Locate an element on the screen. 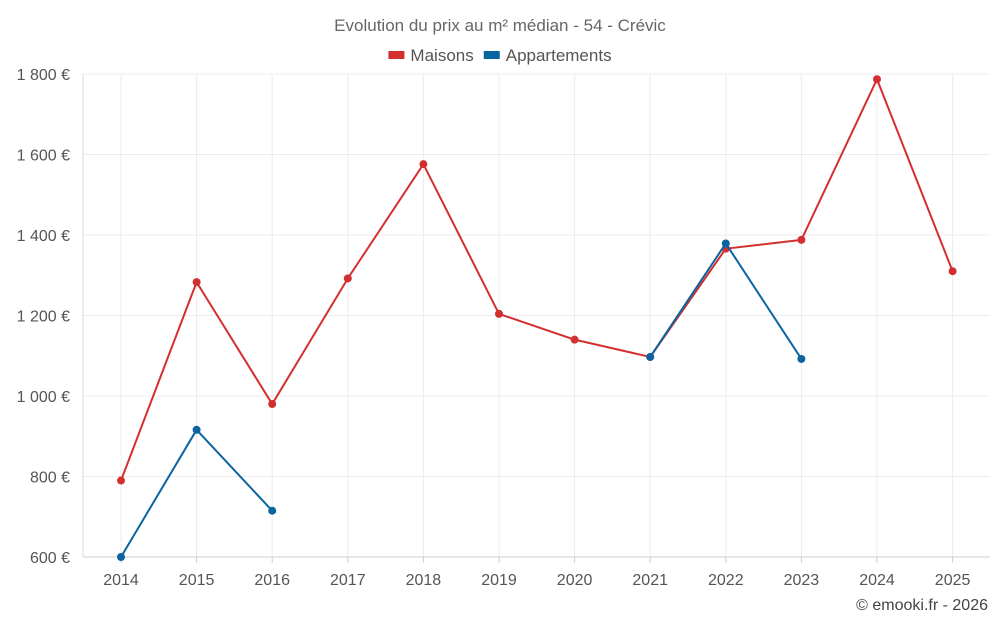  data-point-appartements-2016 is located at coordinates (272, 510).